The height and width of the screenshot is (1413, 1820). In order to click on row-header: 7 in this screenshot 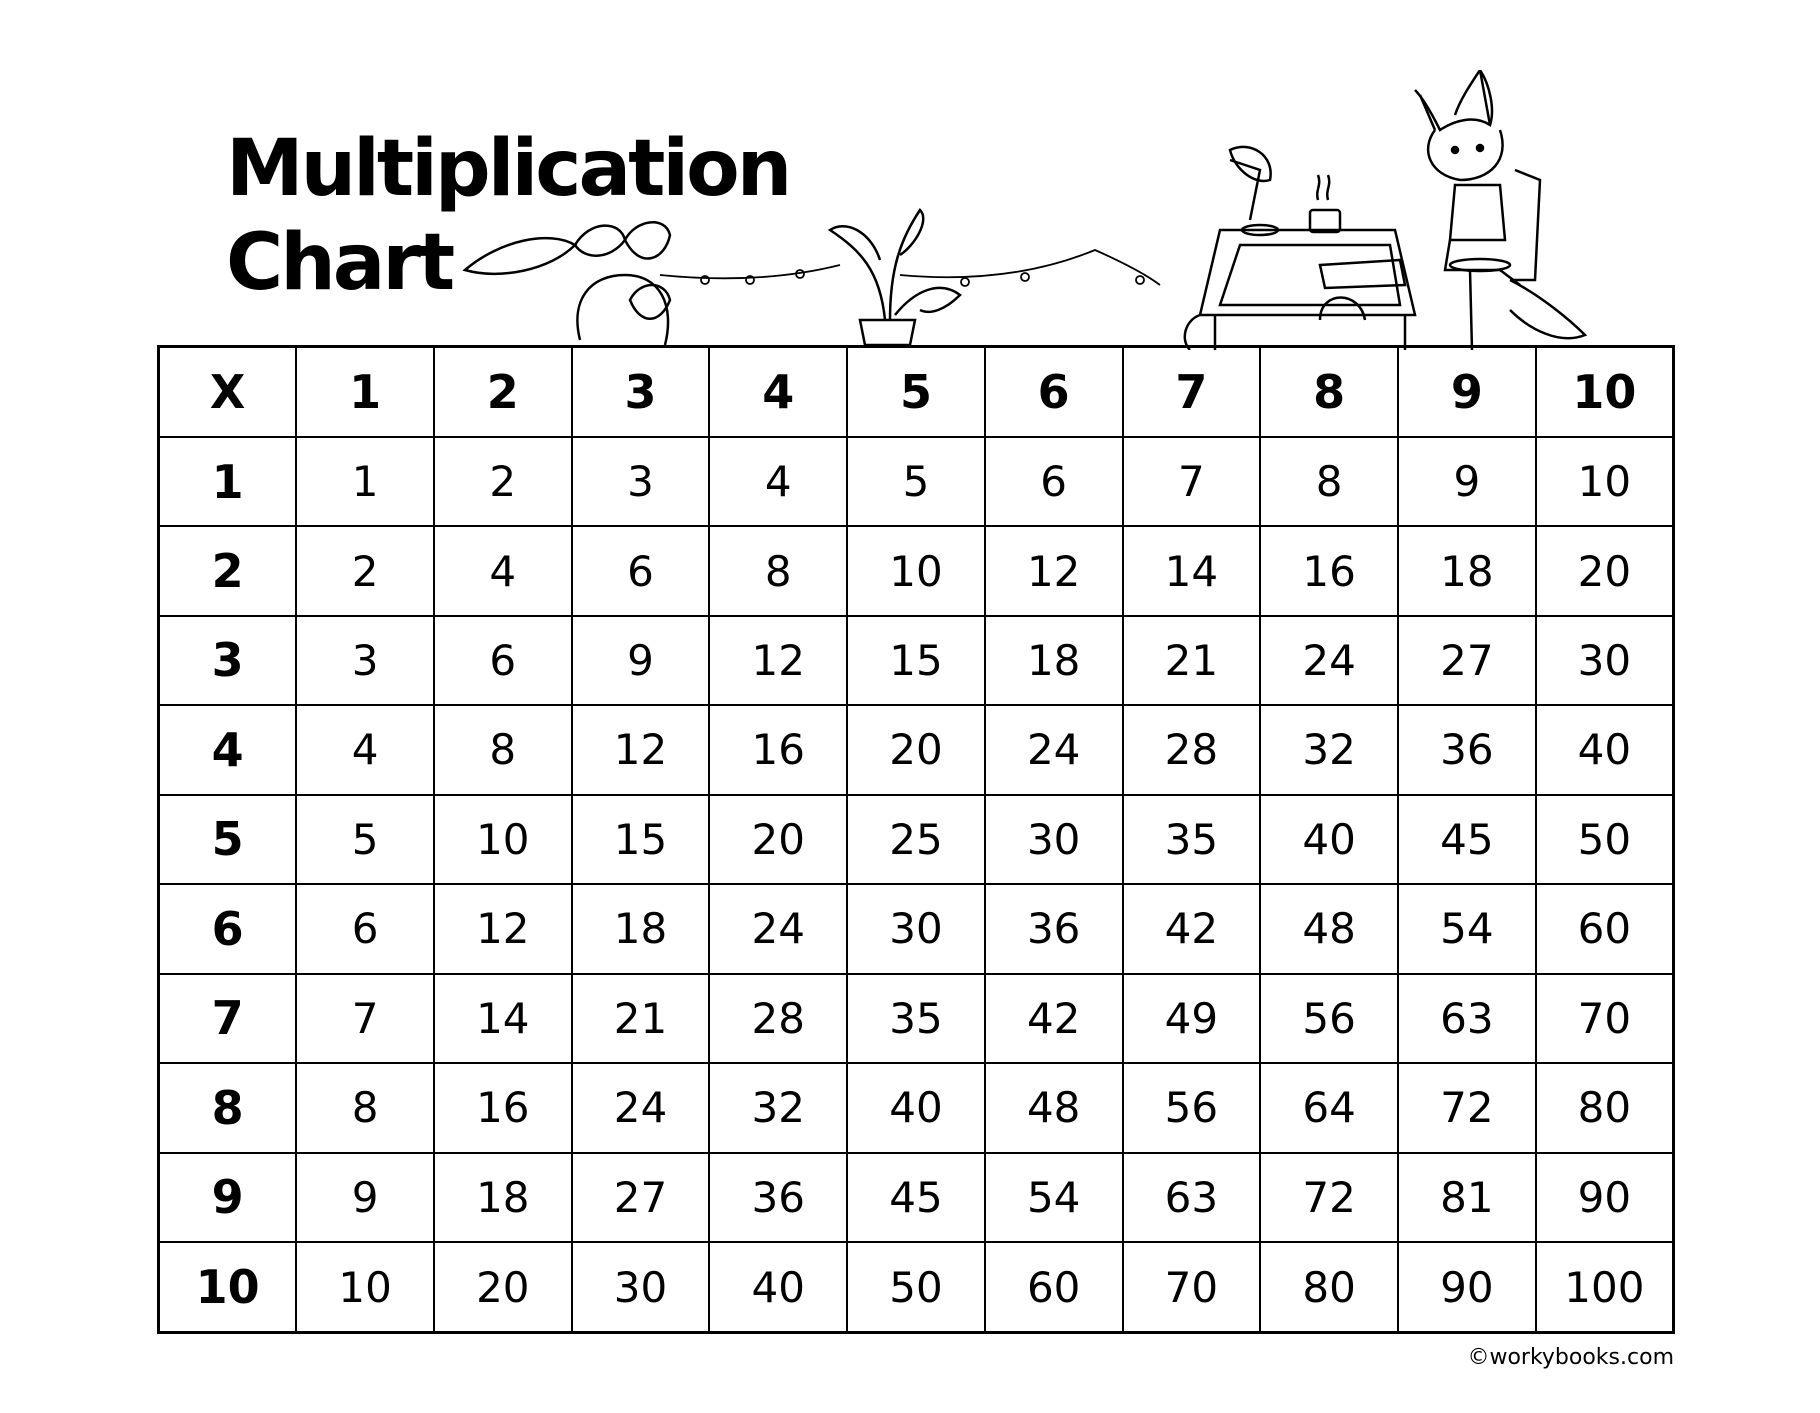, I will do `click(227, 1018)`.